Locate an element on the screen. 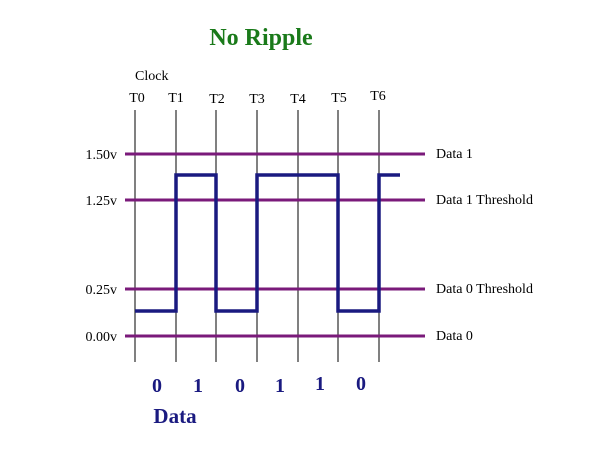 The image size is (600, 468). clock-tick-t1: T1 is located at coordinates (176, 98).